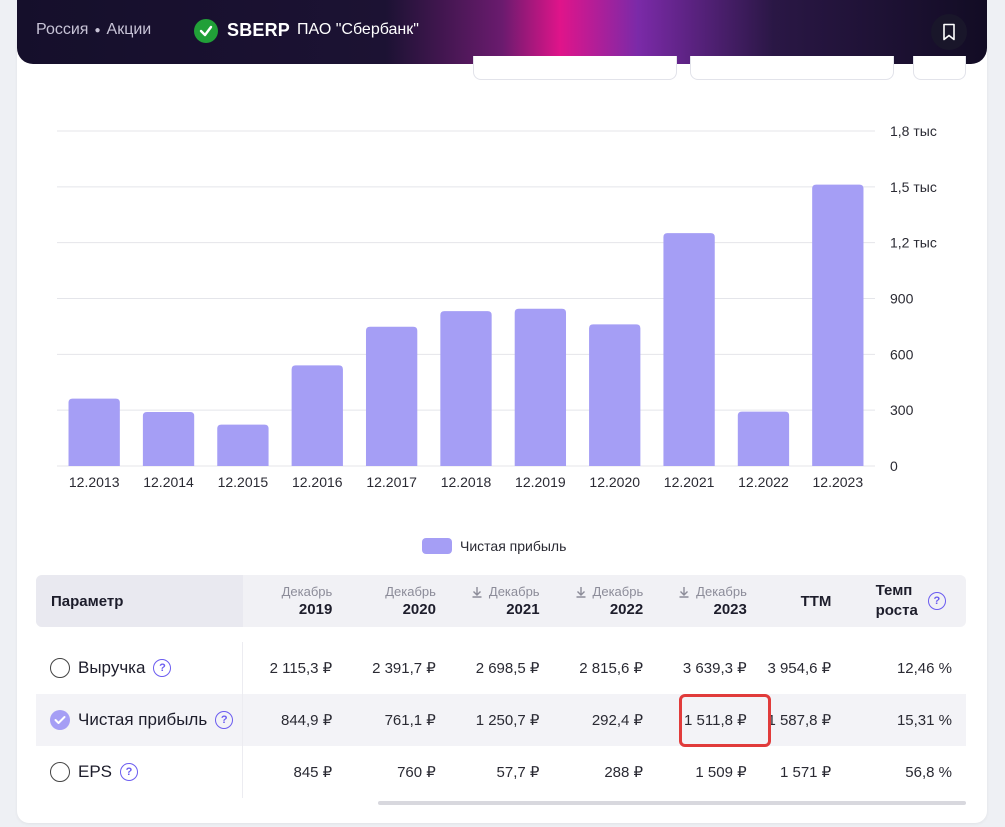  What do you see at coordinates (437, 546) in the screenshot?
I see `legend-swatch` at bounding box center [437, 546].